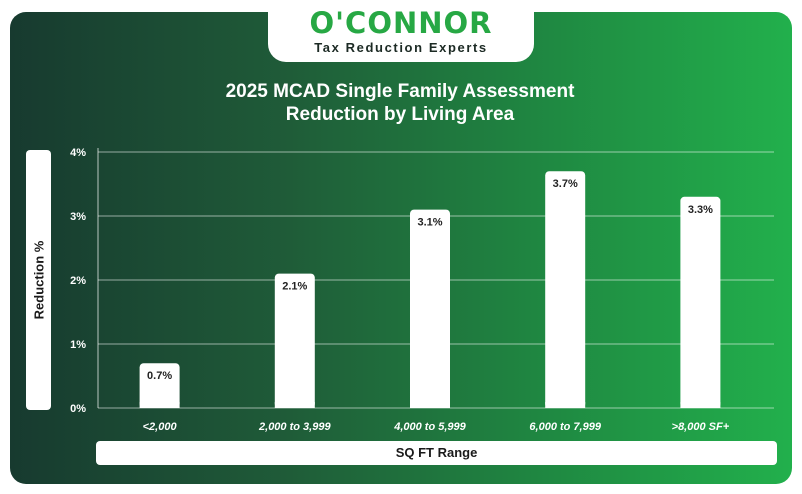  Describe the element at coordinates (78, 409) in the screenshot. I see `y-tick-label: 0%` at that location.